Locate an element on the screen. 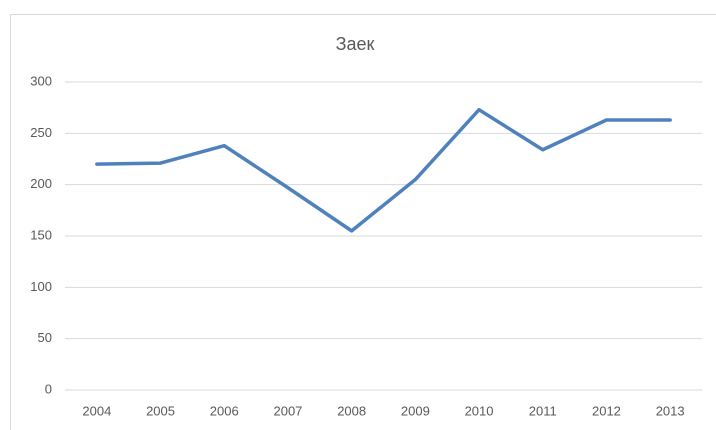  x-tick-label: 2012 is located at coordinates (606, 410).